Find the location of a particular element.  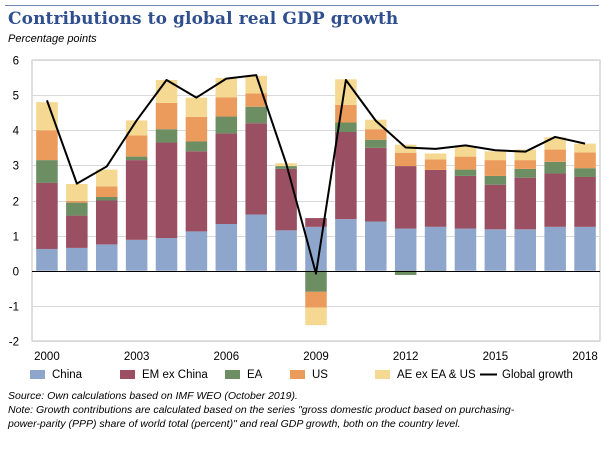

bar-us-2014 is located at coordinates (465, 163).